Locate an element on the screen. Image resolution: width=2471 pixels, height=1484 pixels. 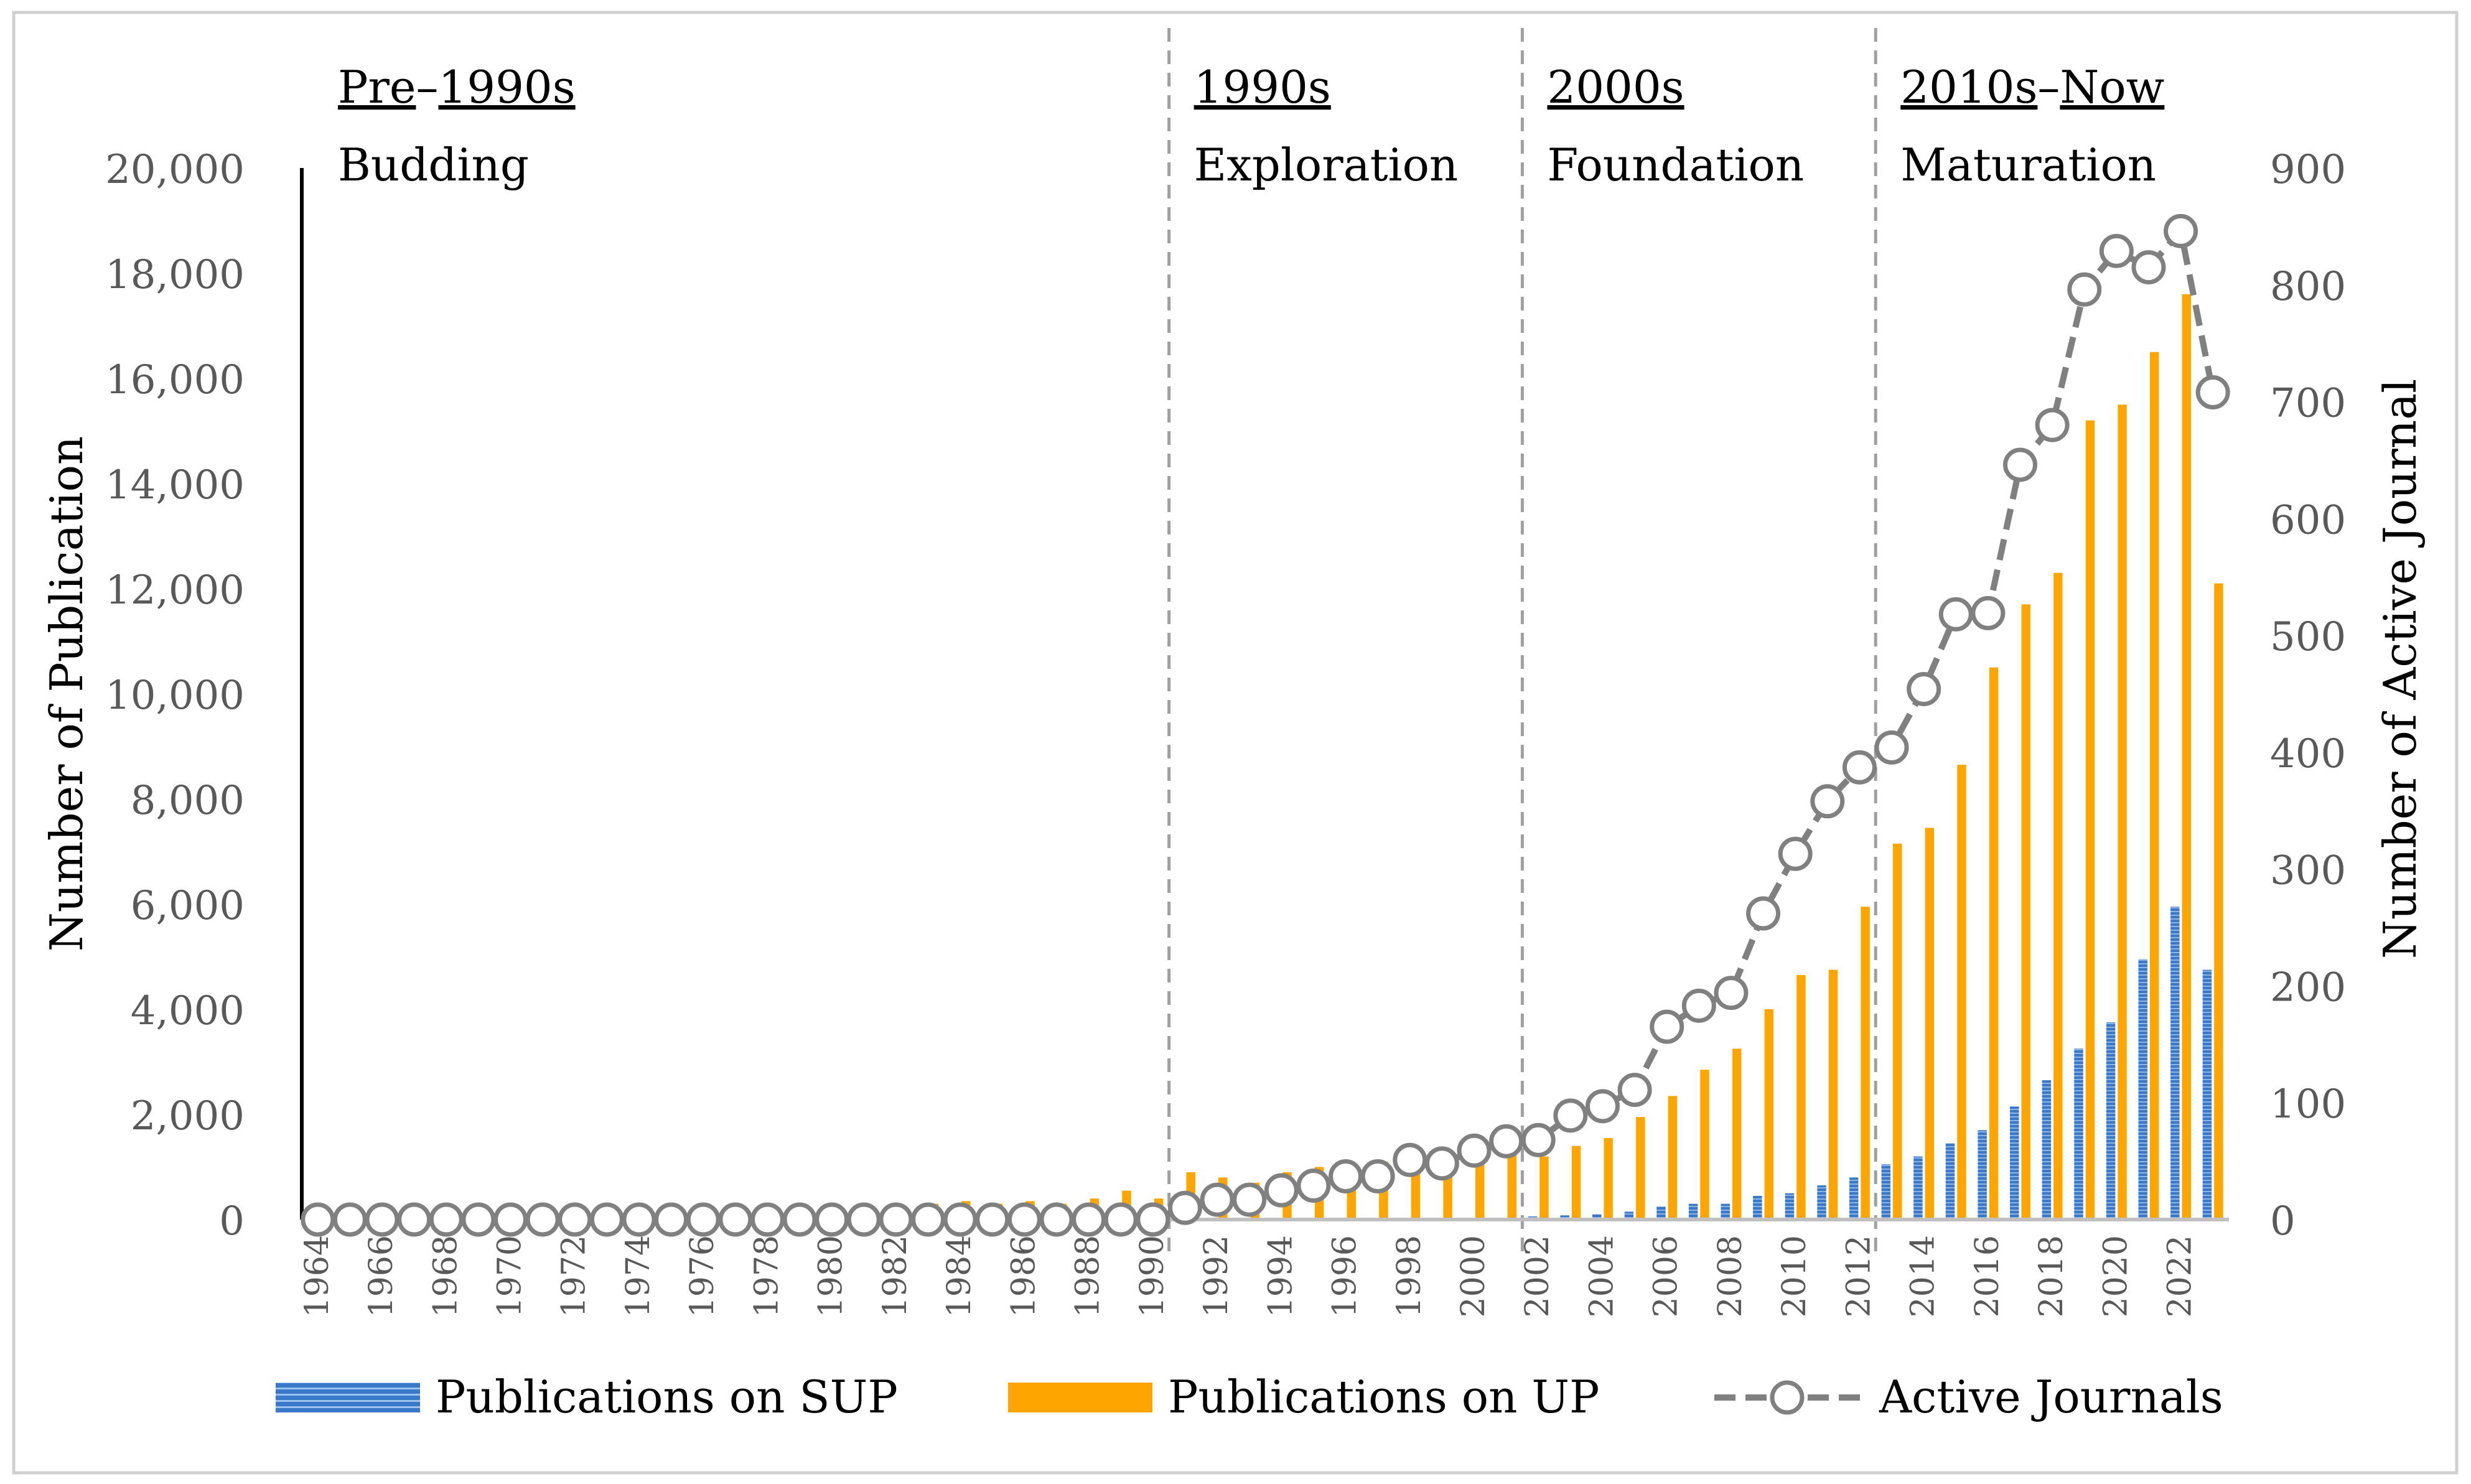
x-tick-label: 1974 is located at coordinates (638, 1276).